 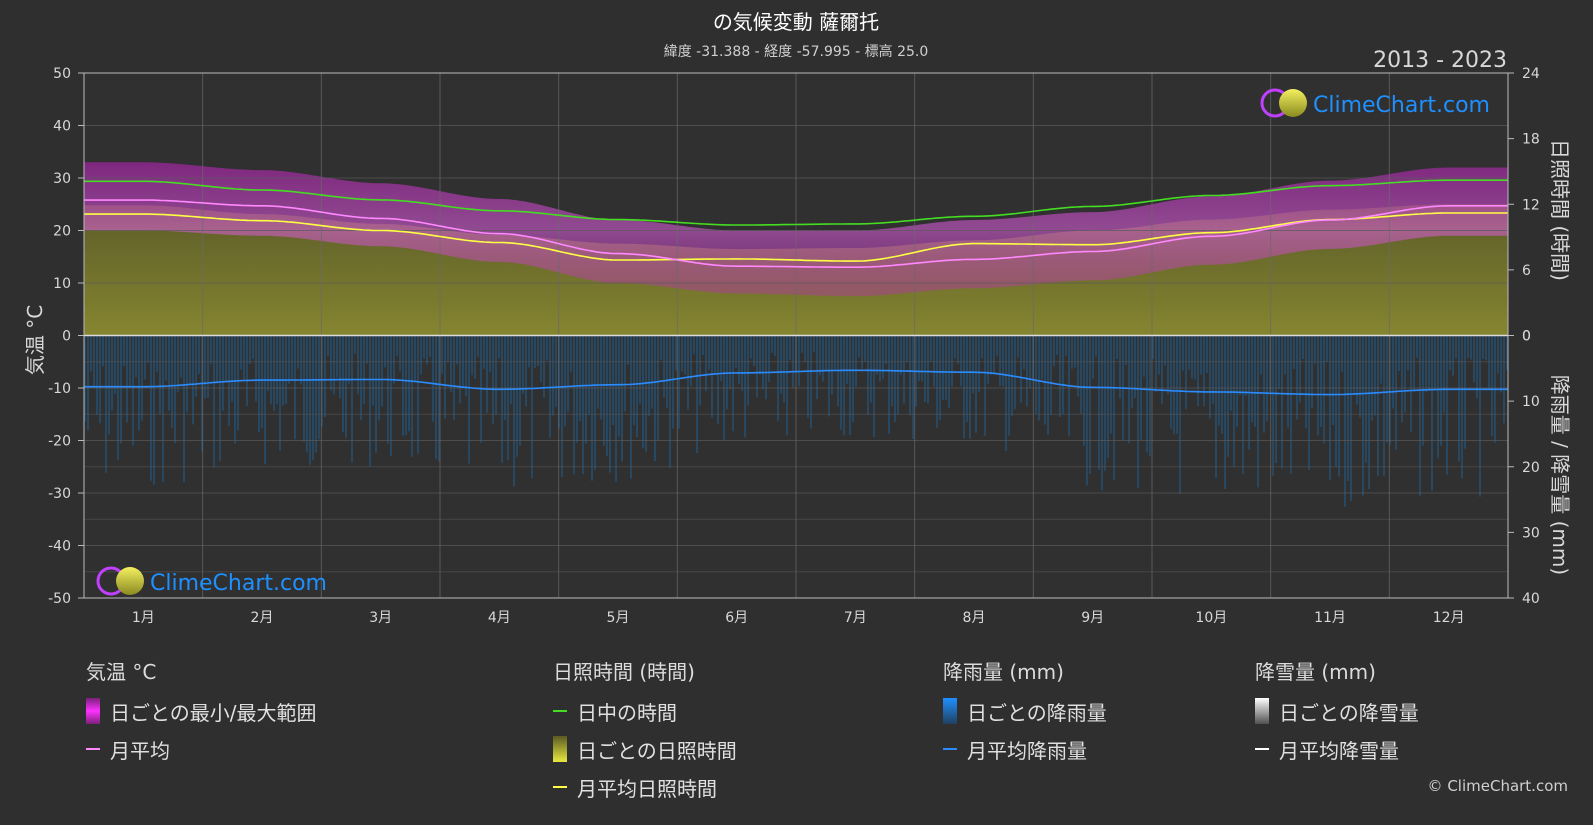 What do you see at coordinates (627, 712) in the screenshot?
I see `legend-label: 日中の時間` at bounding box center [627, 712].